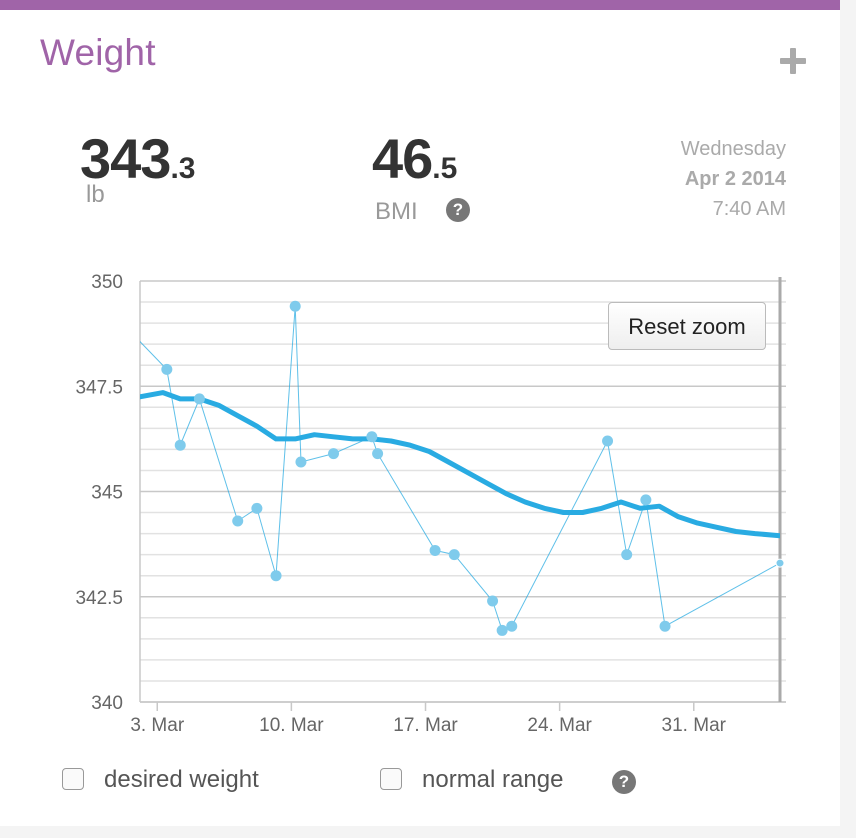  Describe the element at coordinates (687, 326) in the screenshot. I see `reset-zoom-button: Reset zoom` at that location.